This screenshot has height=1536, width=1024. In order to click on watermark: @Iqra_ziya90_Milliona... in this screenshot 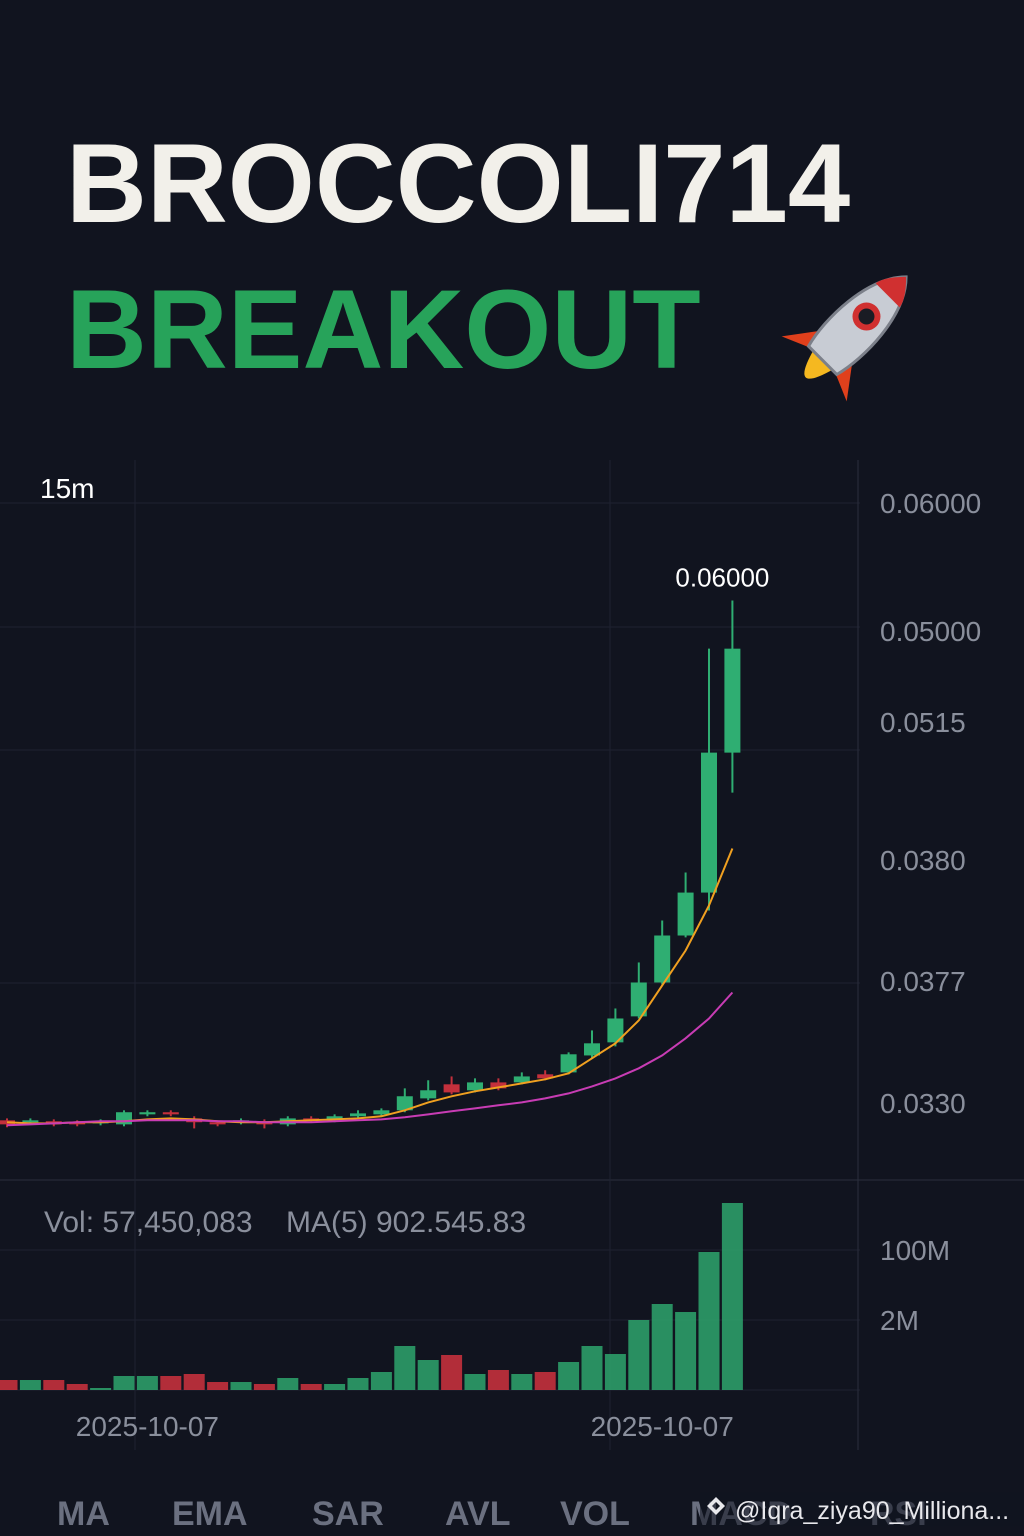, I will do `click(872, 1511)`.